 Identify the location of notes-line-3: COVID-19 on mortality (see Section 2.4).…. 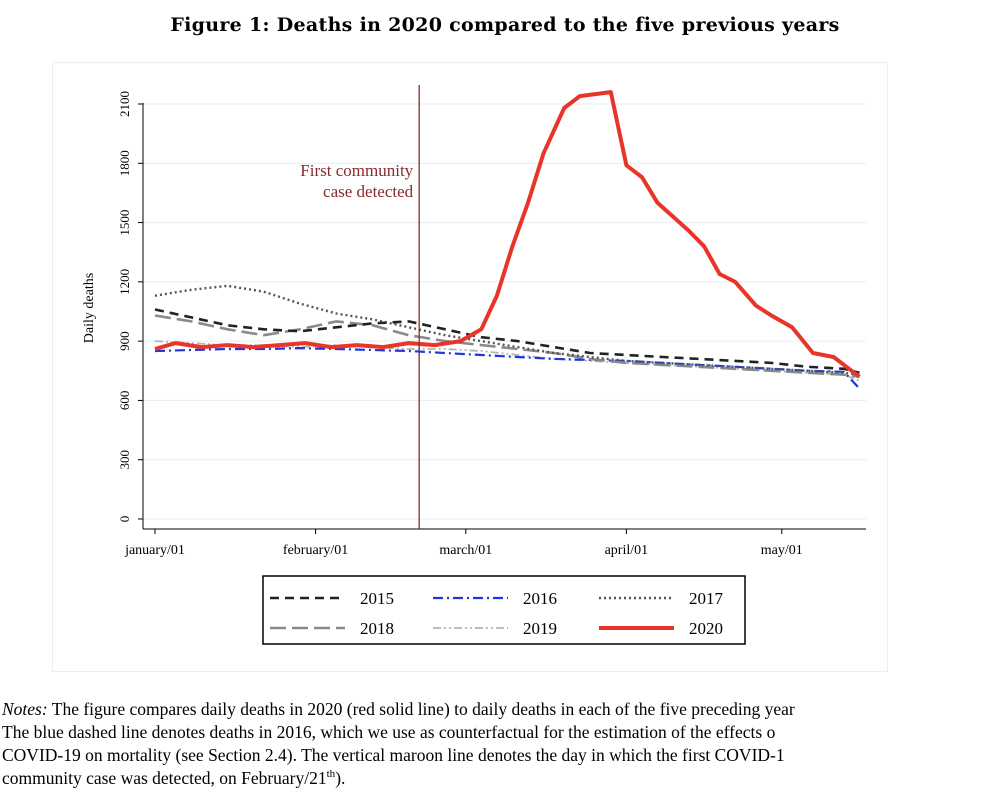
(393, 755).